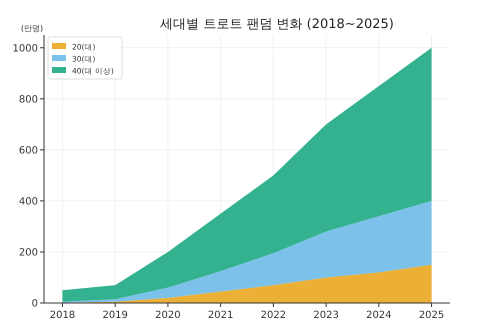  What do you see at coordinates (273, 315) in the screenshot?
I see `x-tick-label: 2022` at bounding box center [273, 315].